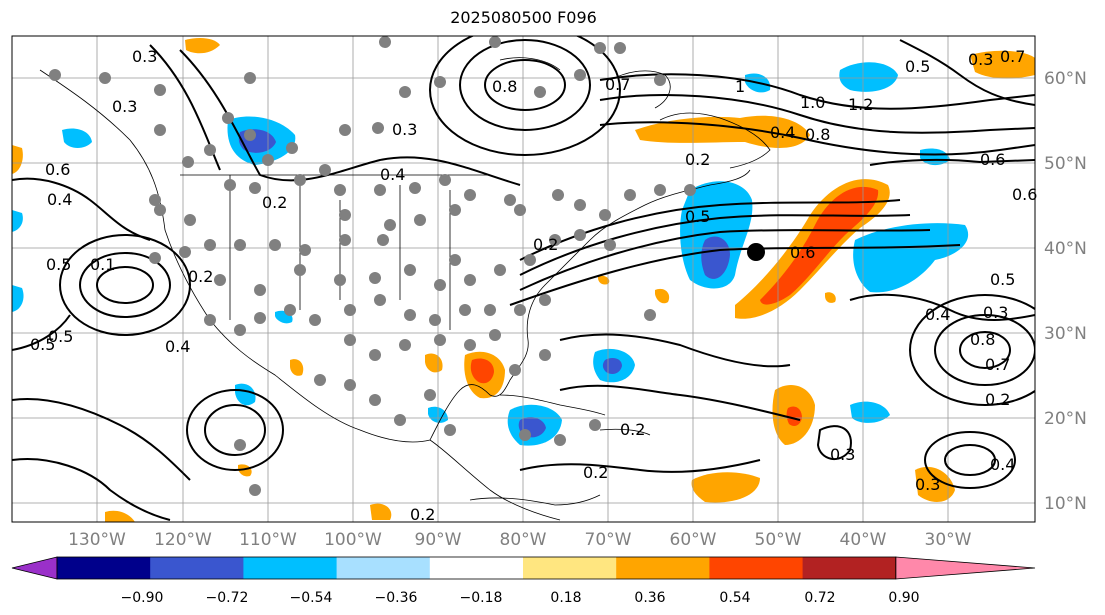 The width and height of the screenshot is (1105, 615). What do you see at coordinates (523, 17) in the screenshot?
I see `map-title: 2025080500 F096` at bounding box center [523, 17].